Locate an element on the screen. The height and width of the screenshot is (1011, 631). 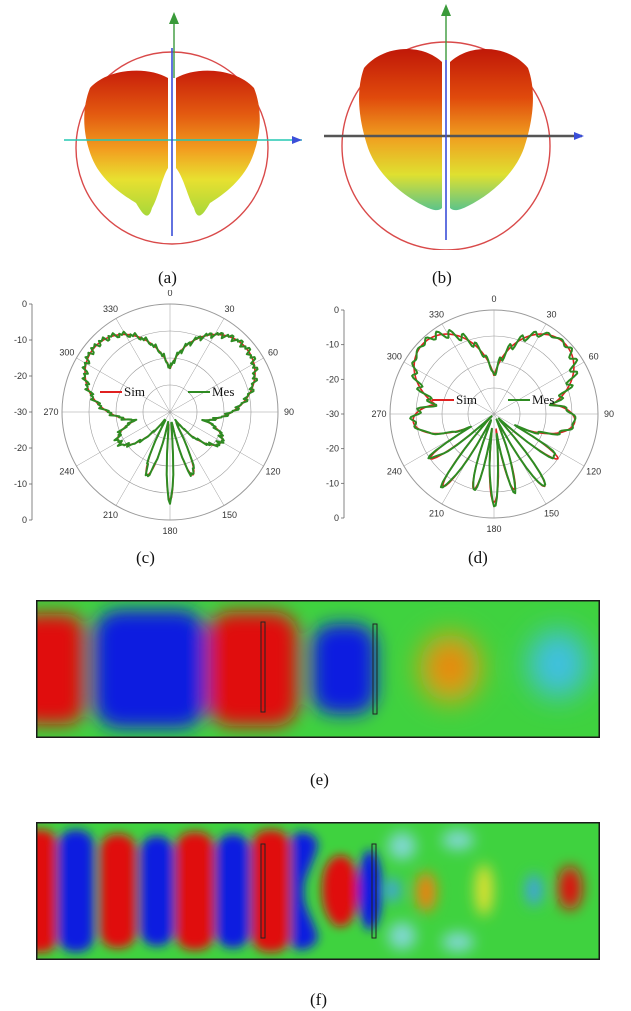
pattern-3d-a is located at coordinates (183, 128).